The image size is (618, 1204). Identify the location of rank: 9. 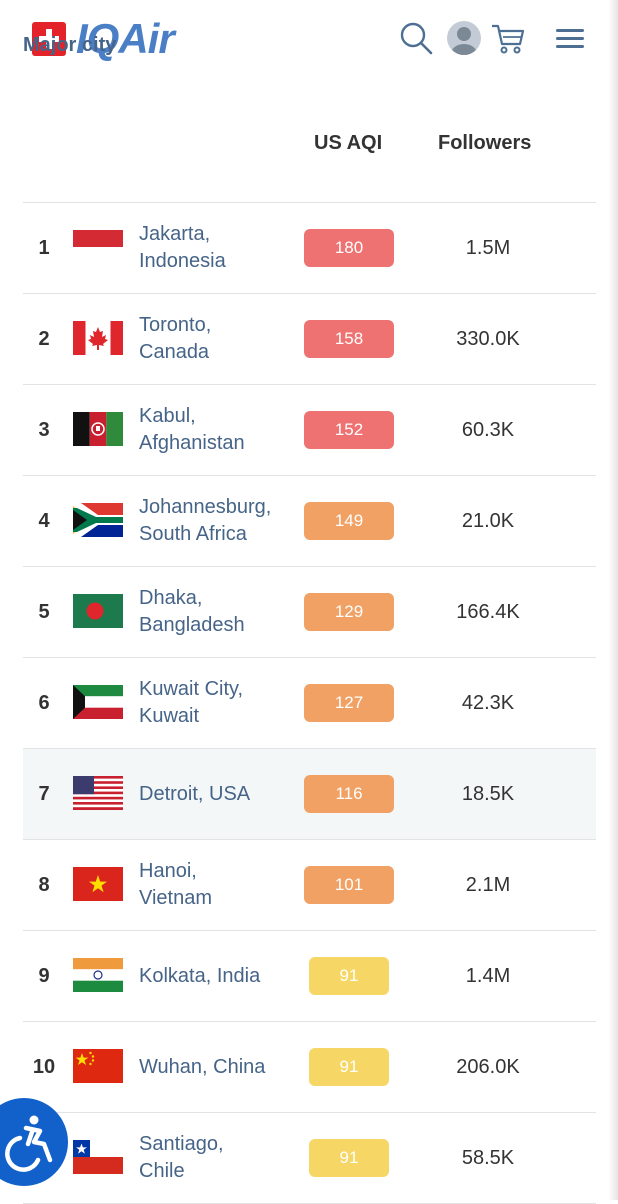
(44, 976).